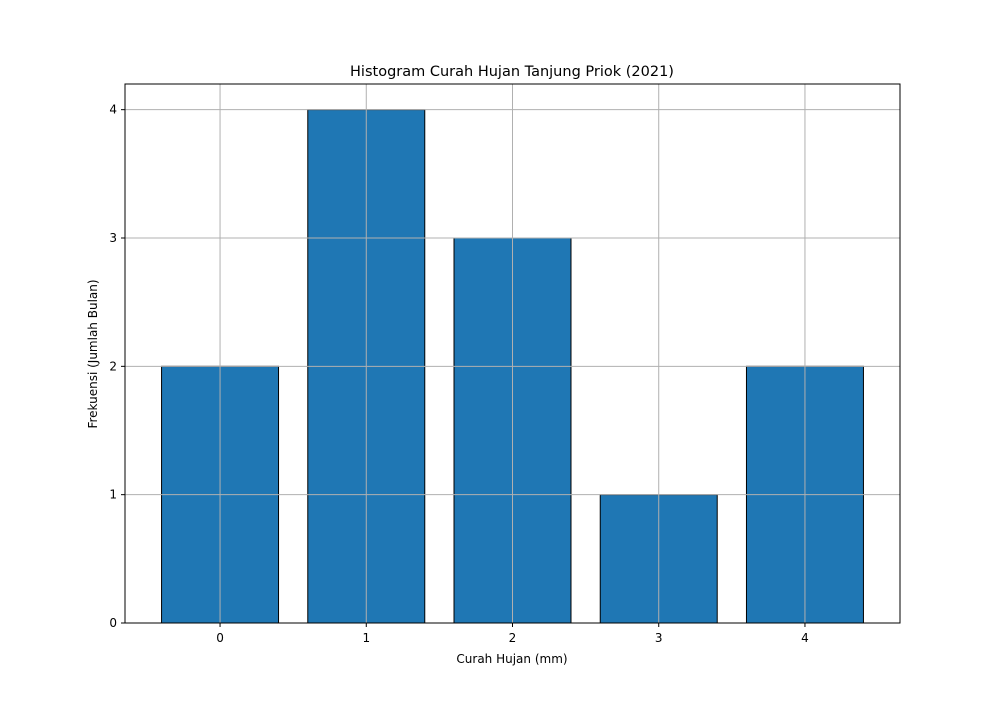 The width and height of the screenshot is (1000, 705). I want to click on y-tick-label: 4, so click(113, 110).